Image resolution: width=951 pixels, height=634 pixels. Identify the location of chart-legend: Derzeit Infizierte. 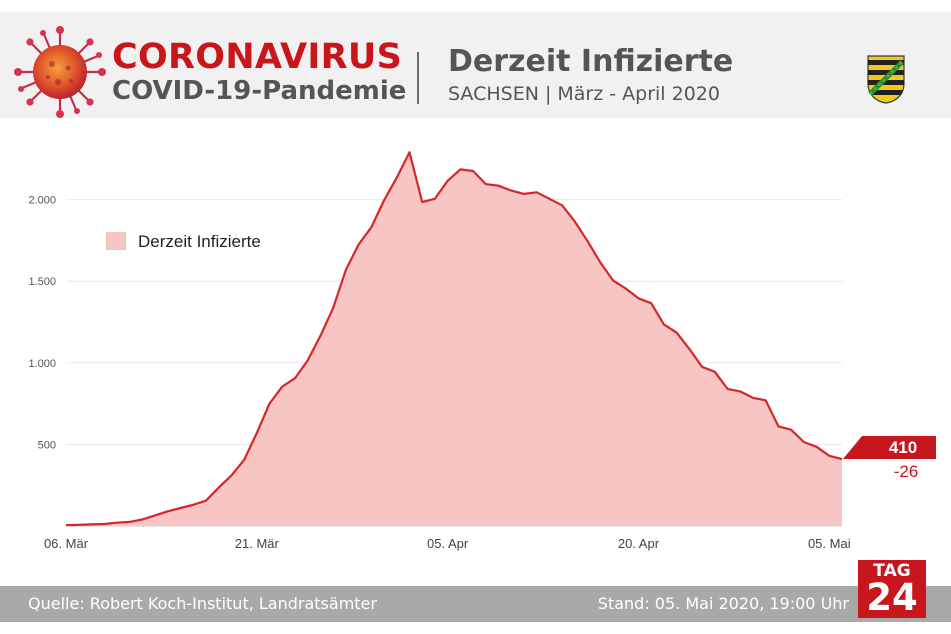
(183, 241).